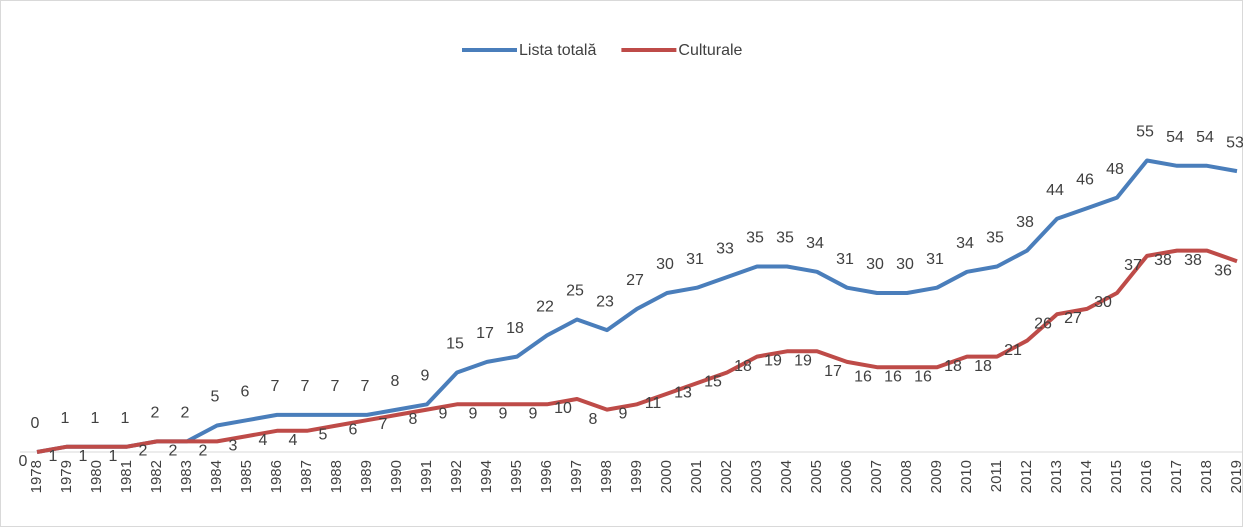  I want to click on x-tick-label: 1987, so click(306, 476).